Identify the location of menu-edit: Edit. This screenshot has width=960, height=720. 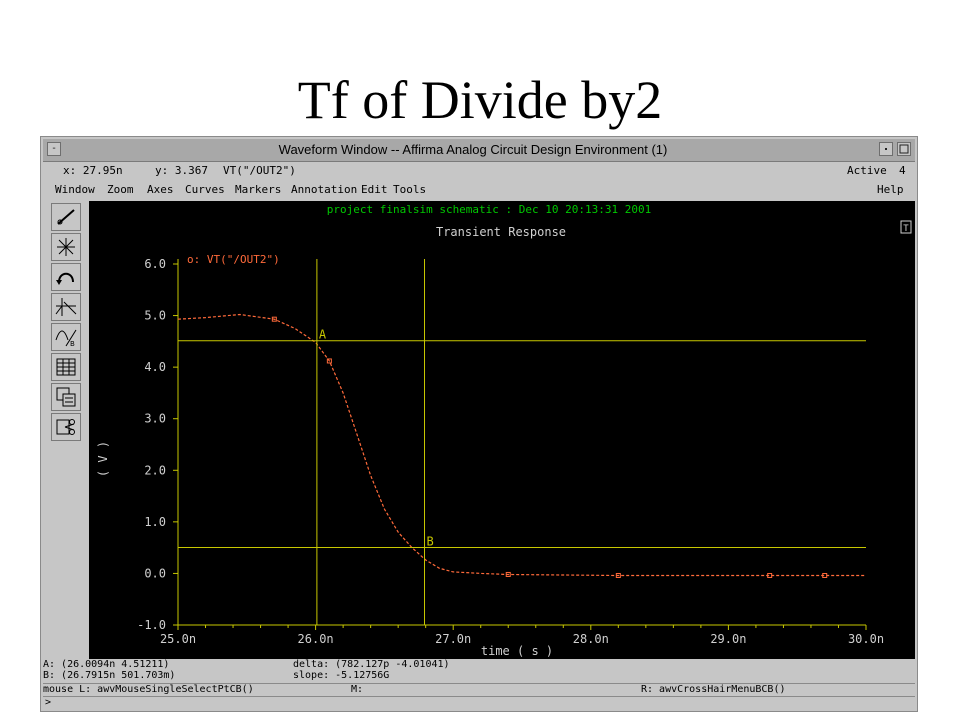
(374, 189).